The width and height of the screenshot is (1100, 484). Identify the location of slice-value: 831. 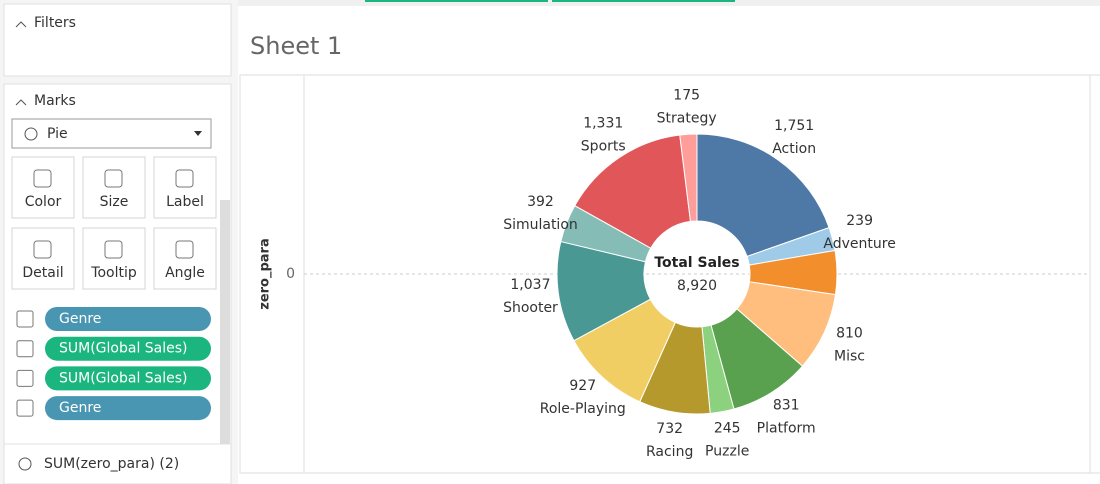
(786, 405).